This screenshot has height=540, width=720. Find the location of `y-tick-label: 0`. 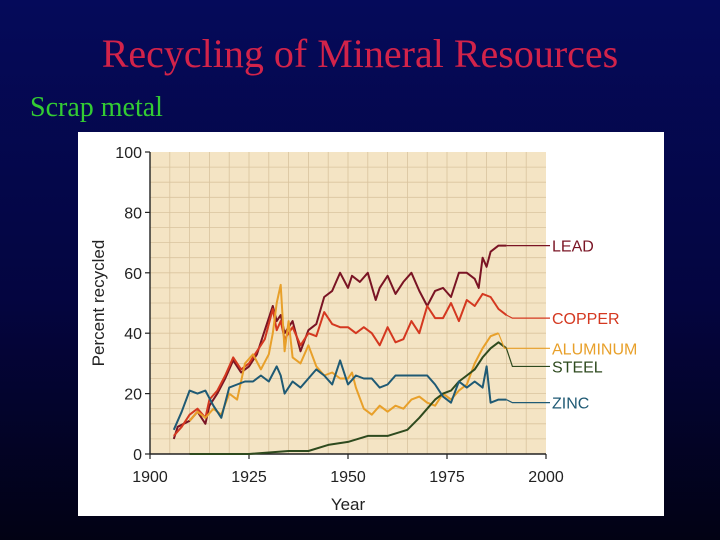

y-tick-label: 0 is located at coordinates (137, 455).